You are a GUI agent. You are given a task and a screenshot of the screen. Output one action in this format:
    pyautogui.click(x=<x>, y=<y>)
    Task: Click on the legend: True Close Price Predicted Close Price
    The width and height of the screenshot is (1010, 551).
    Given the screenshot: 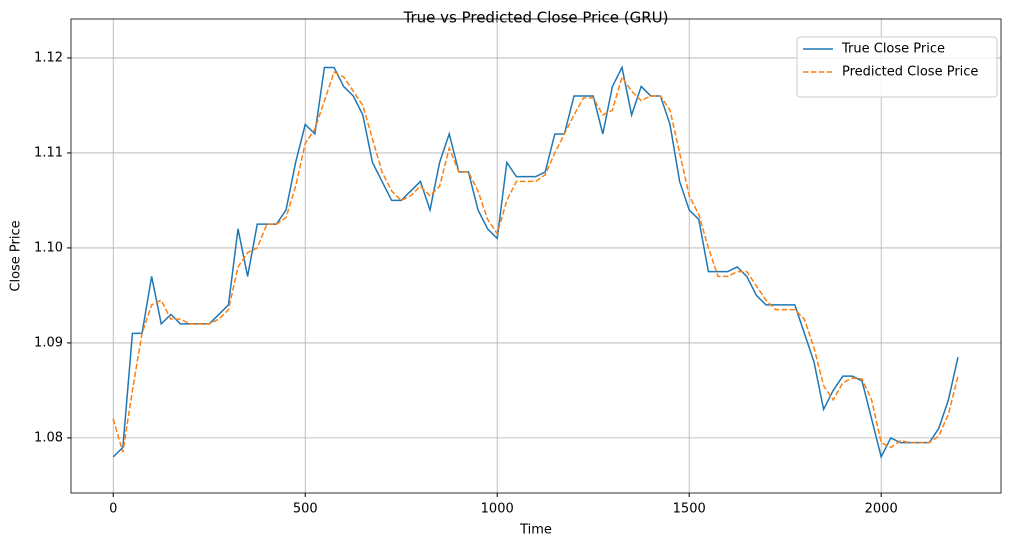 What is the action you would take?
    pyautogui.click(x=897, y=67)
    